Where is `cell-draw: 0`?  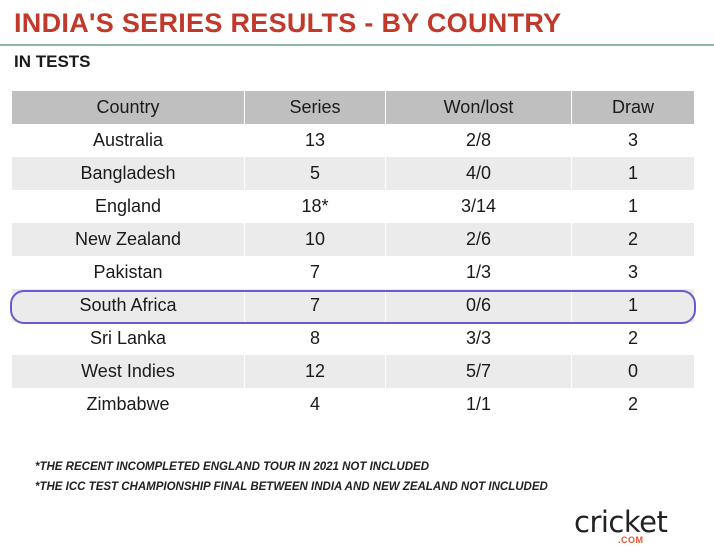
cell-draw: 0 is located at coordinates (632, 371).